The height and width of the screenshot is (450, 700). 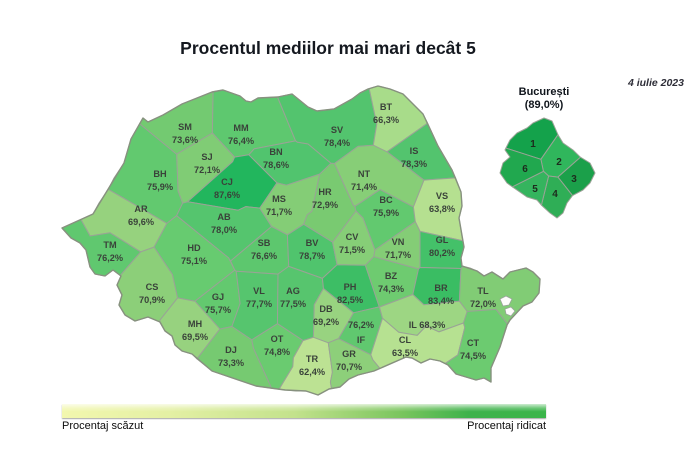 What do you see at coordinates (337, 130) in the screenshot?
I see `svg-text: SV` at bounding box center [337, 130].